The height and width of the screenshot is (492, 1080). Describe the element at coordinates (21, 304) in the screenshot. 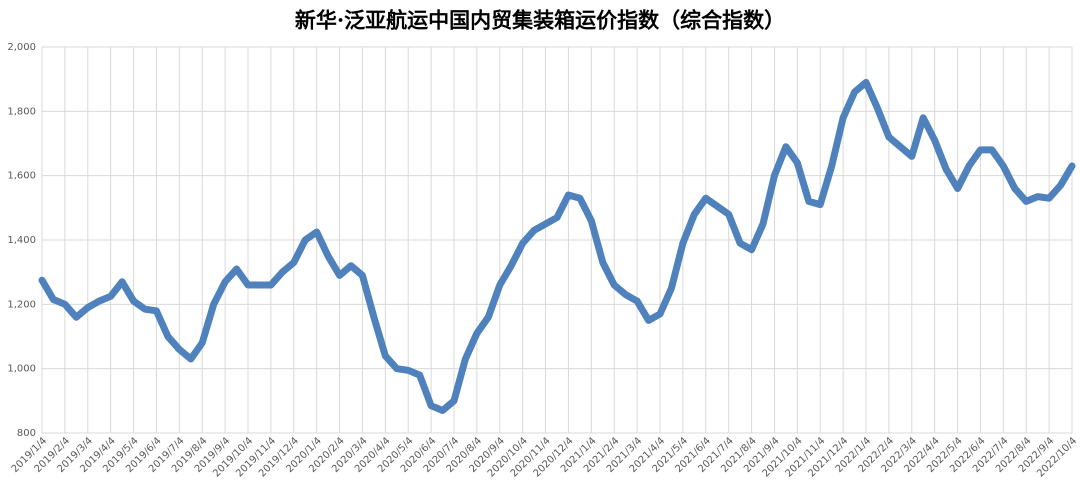

I see `y-tick-label: 1,200` at that location.